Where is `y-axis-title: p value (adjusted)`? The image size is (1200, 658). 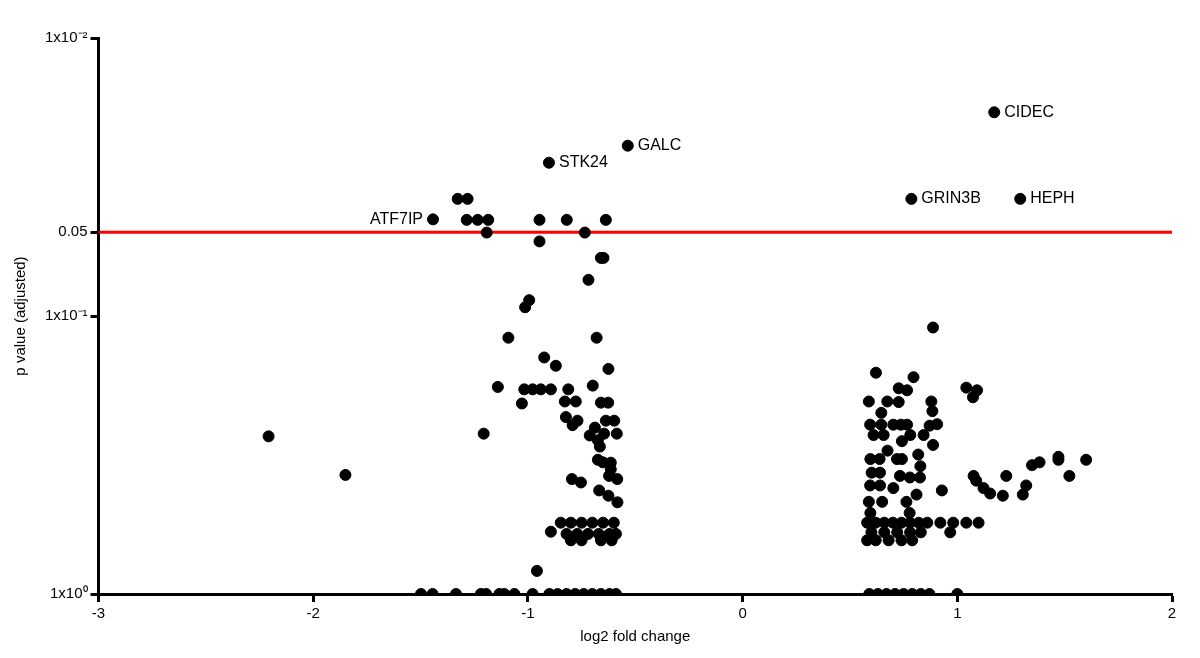 y-axis-title: p value (adjusted) is located at coordinates (20, 316).